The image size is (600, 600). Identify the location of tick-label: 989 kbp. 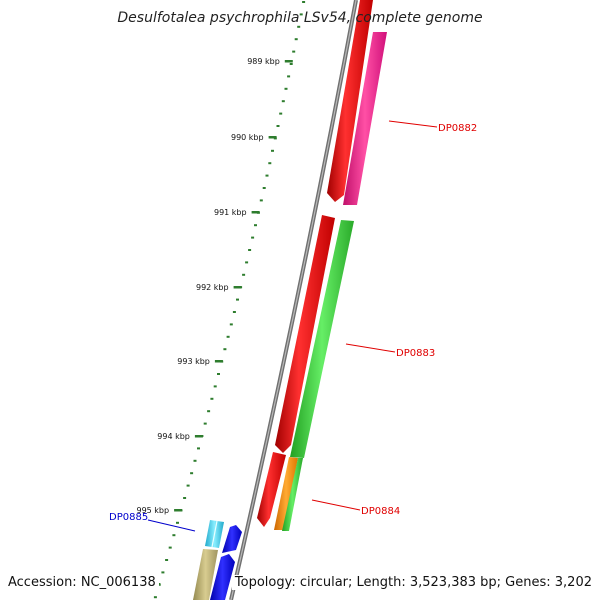
(263, 61).